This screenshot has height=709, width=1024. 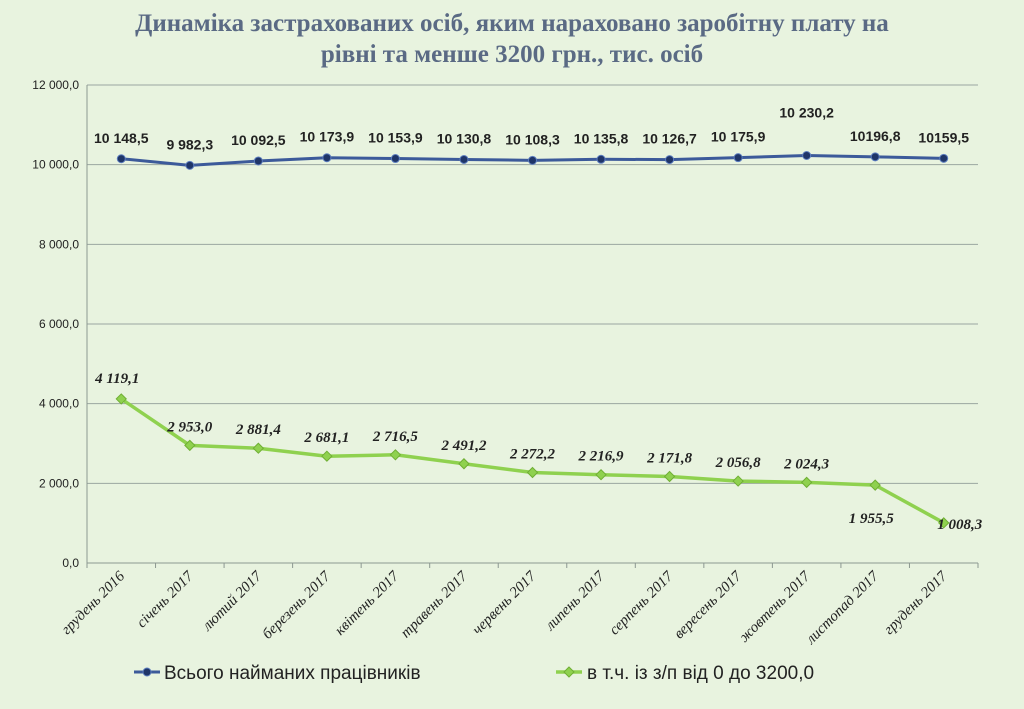 What do you see at coordinates (601, 457) in the screenshot?
I see `series-2-data-label-7: 2 216,9` at bounding box center [601, 457].